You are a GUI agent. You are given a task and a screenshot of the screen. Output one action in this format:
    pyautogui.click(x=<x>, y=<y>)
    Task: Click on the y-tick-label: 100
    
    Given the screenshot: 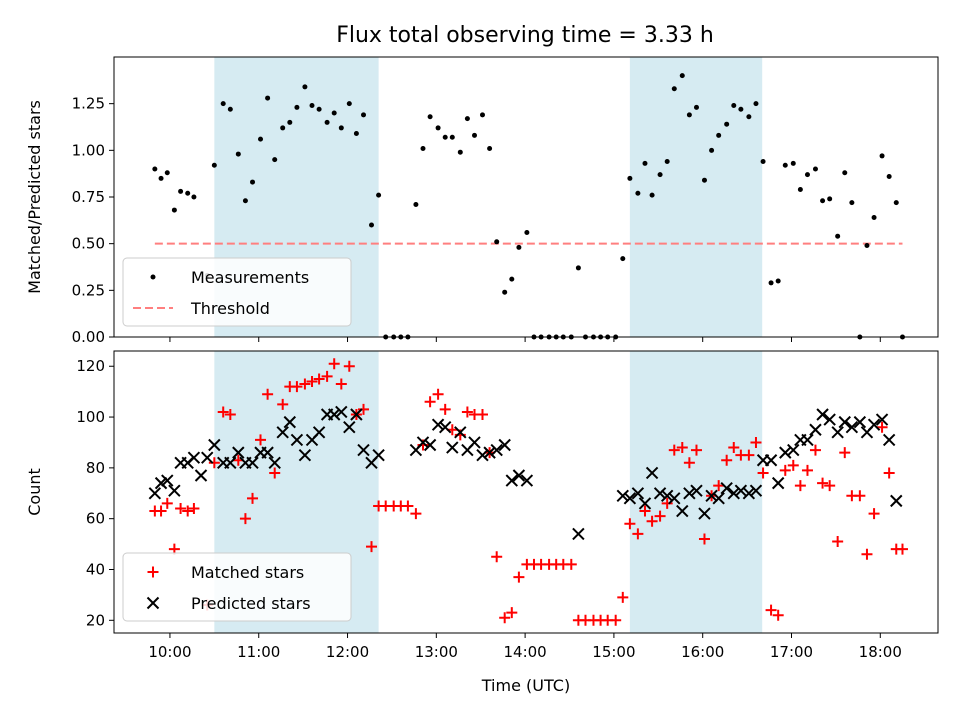 What is the action you would take?
    pyautogui.click(x=90, y=417)
    